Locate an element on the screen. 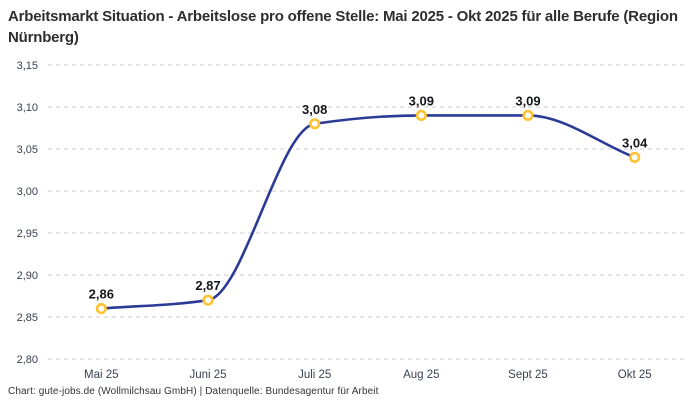  data-point-label: 2,86 is located at coordinates (101, 294).